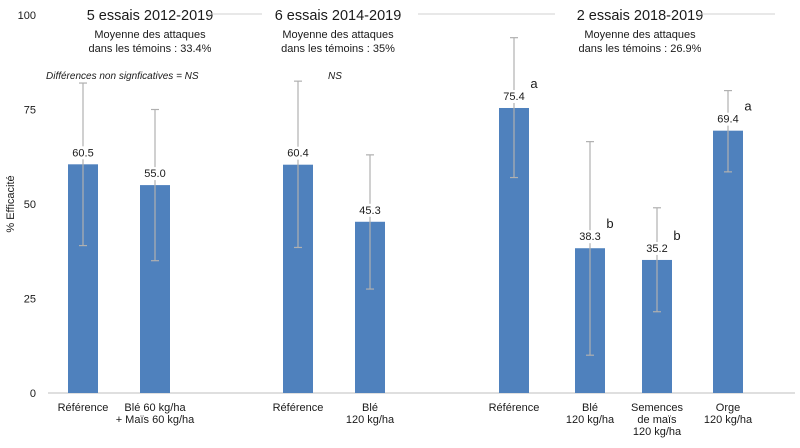 The width and height of the screenshot is (800, 448). I want to click on data-label: 75.4, so click(513, 97).